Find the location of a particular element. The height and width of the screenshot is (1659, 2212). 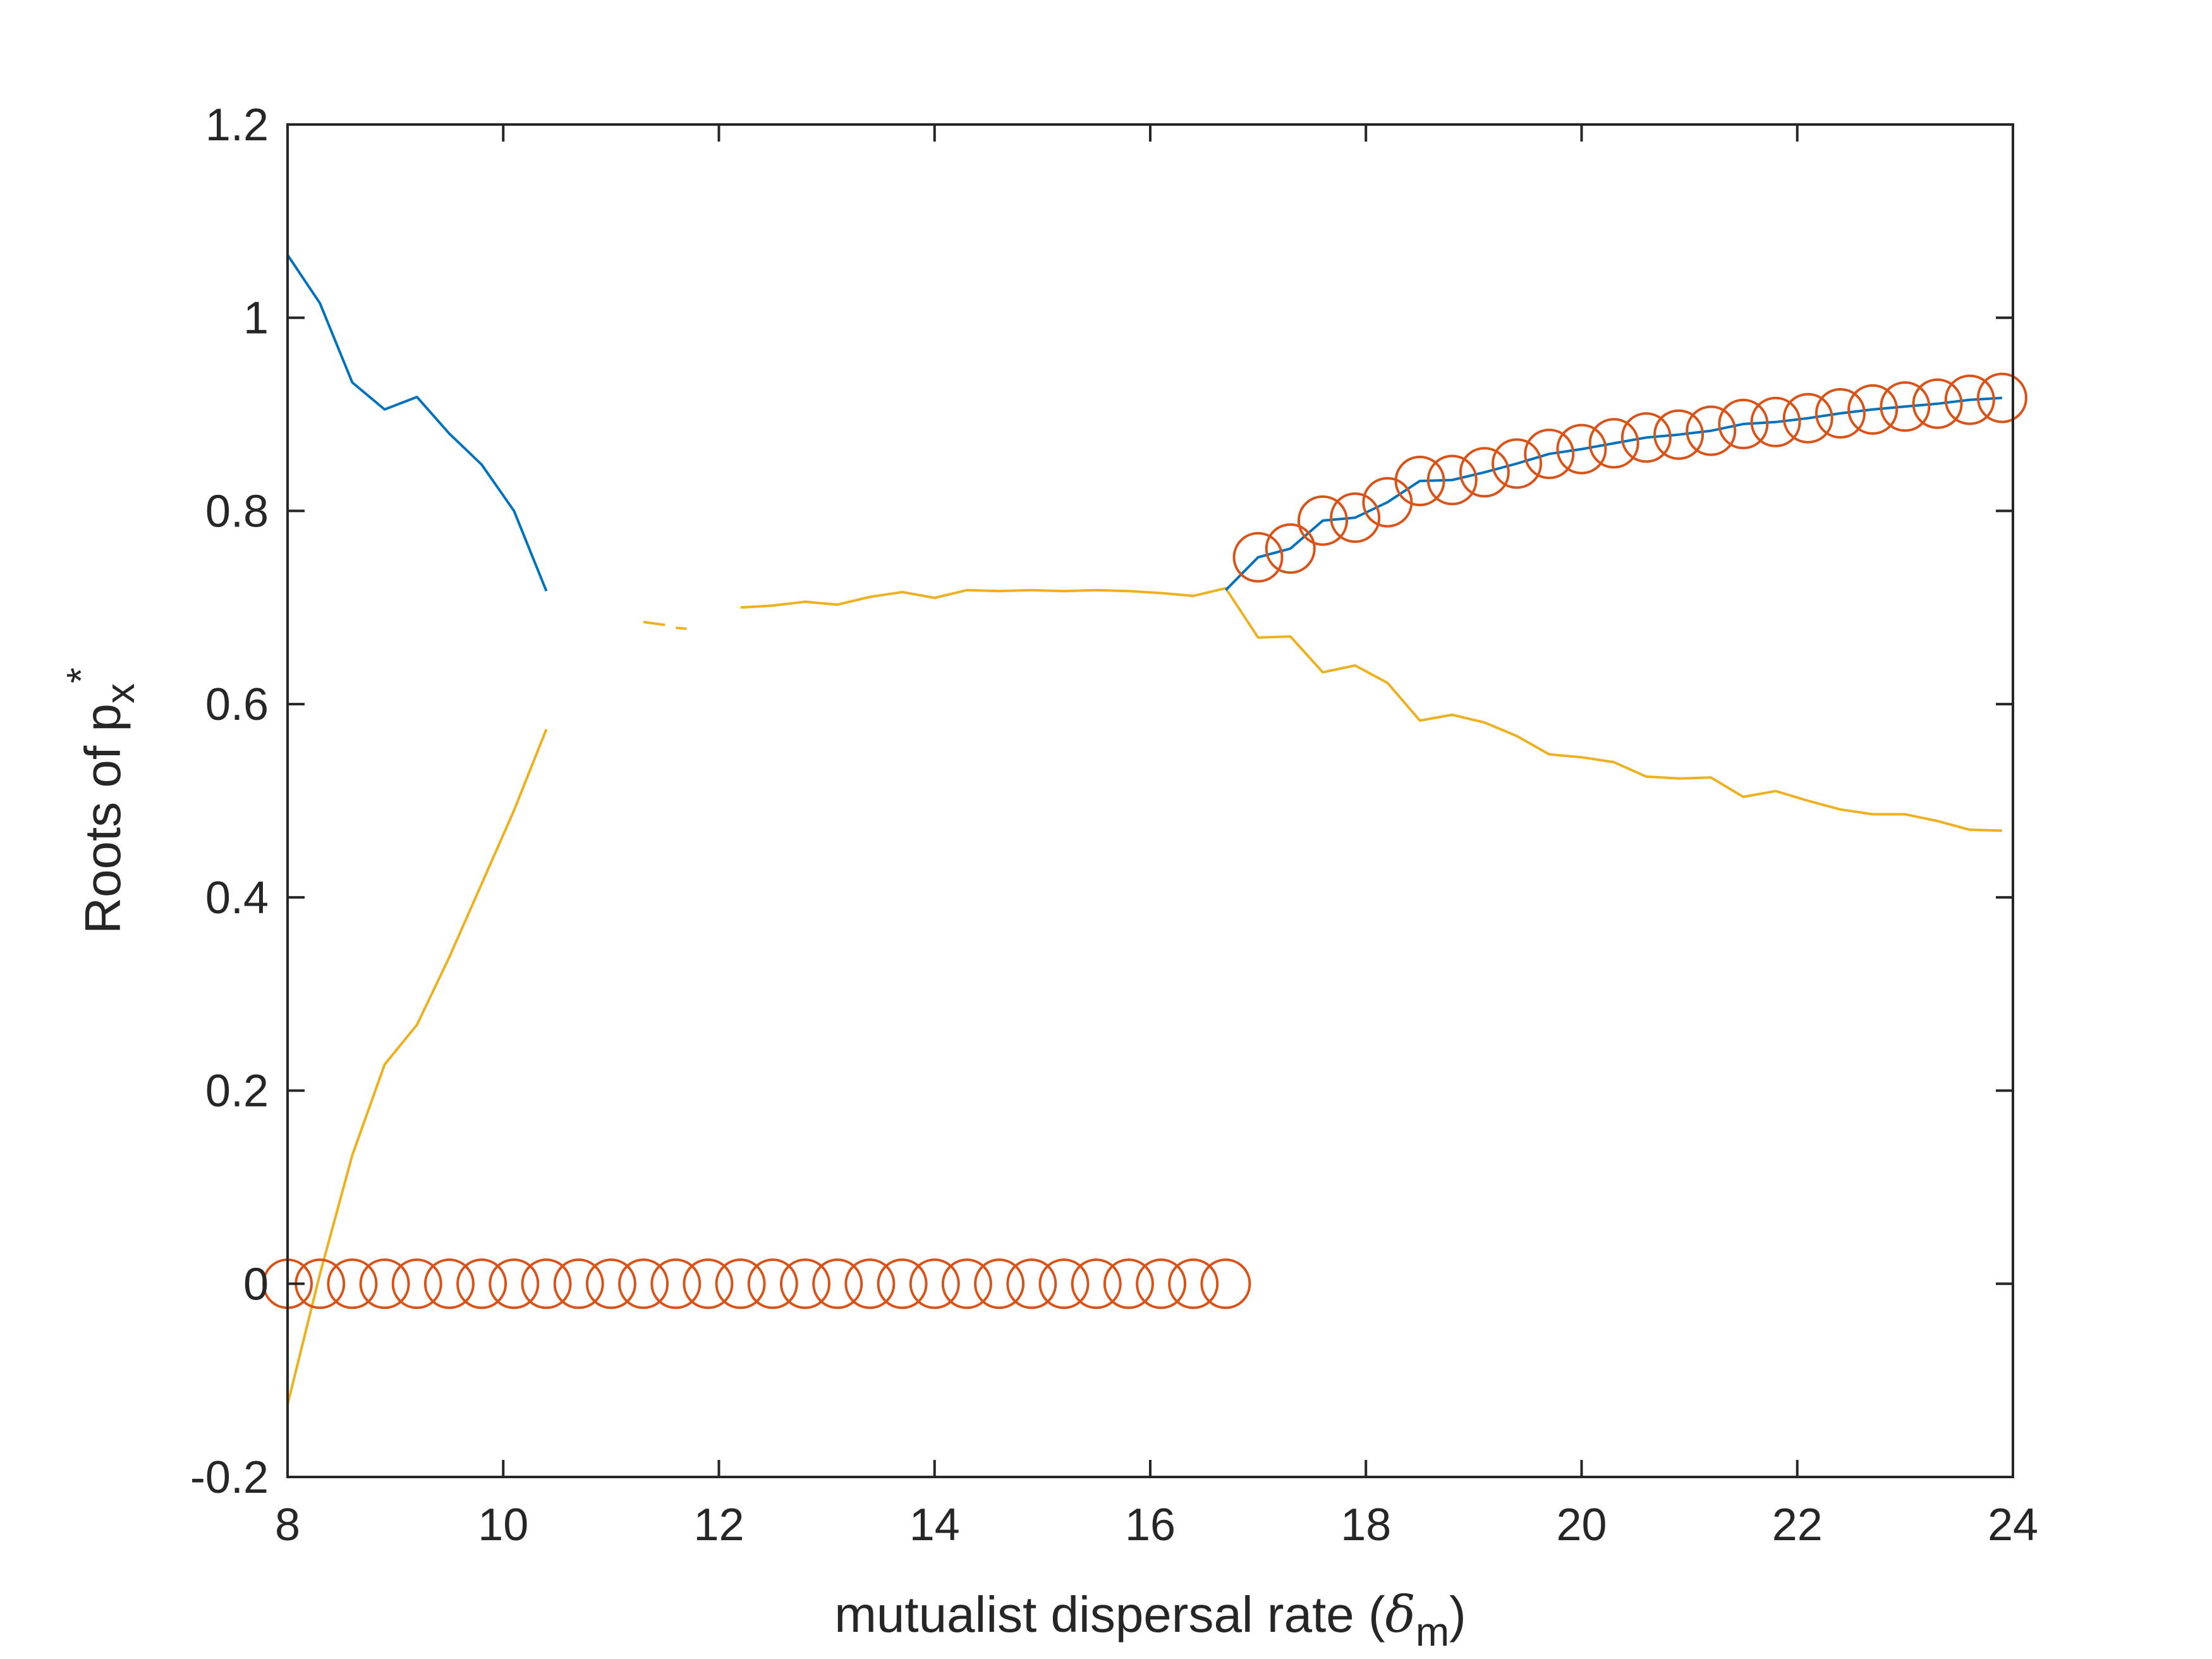

x-tick-label: 20 is located at coordinates (1581, 1525).